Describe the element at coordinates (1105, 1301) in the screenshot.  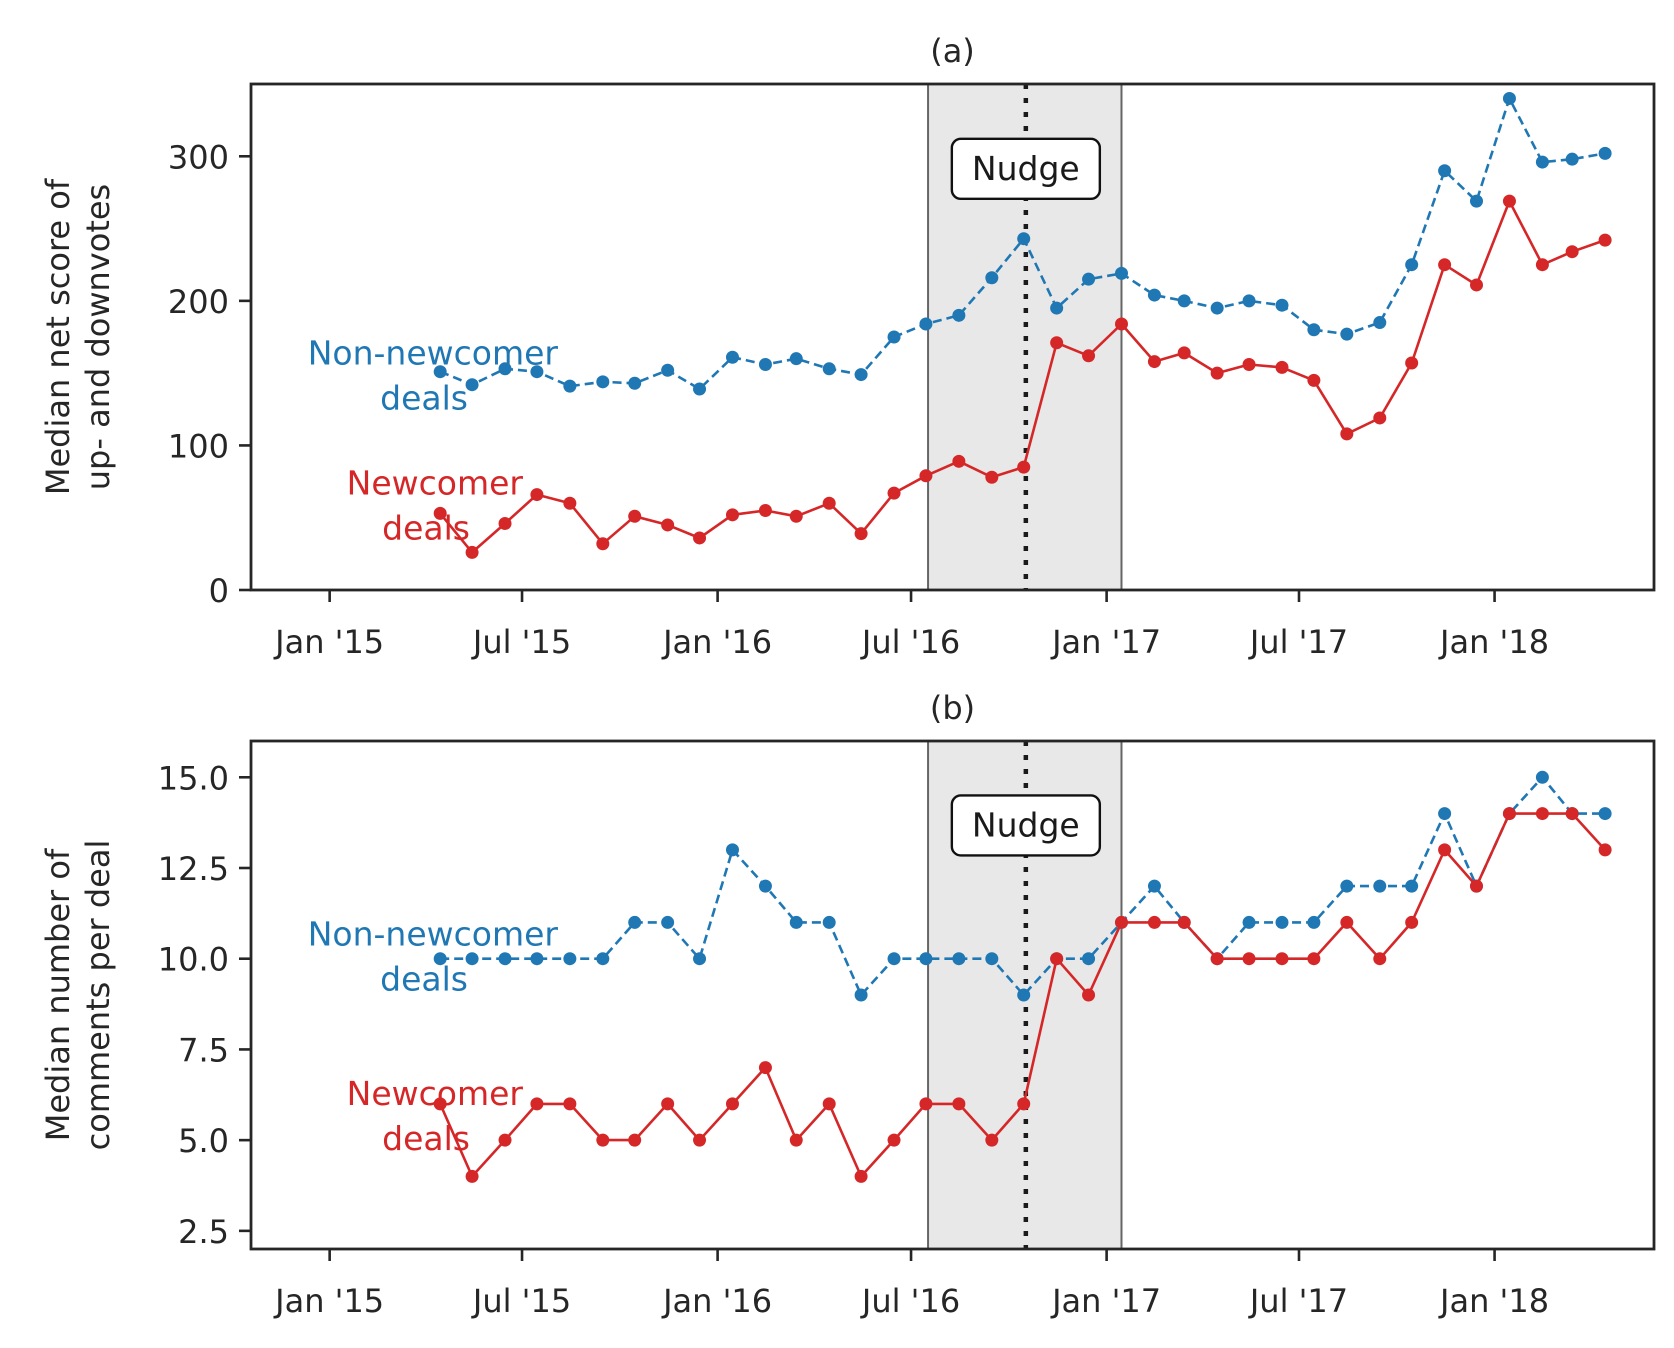
I see `x-tick-label: Jan '17` at that location.